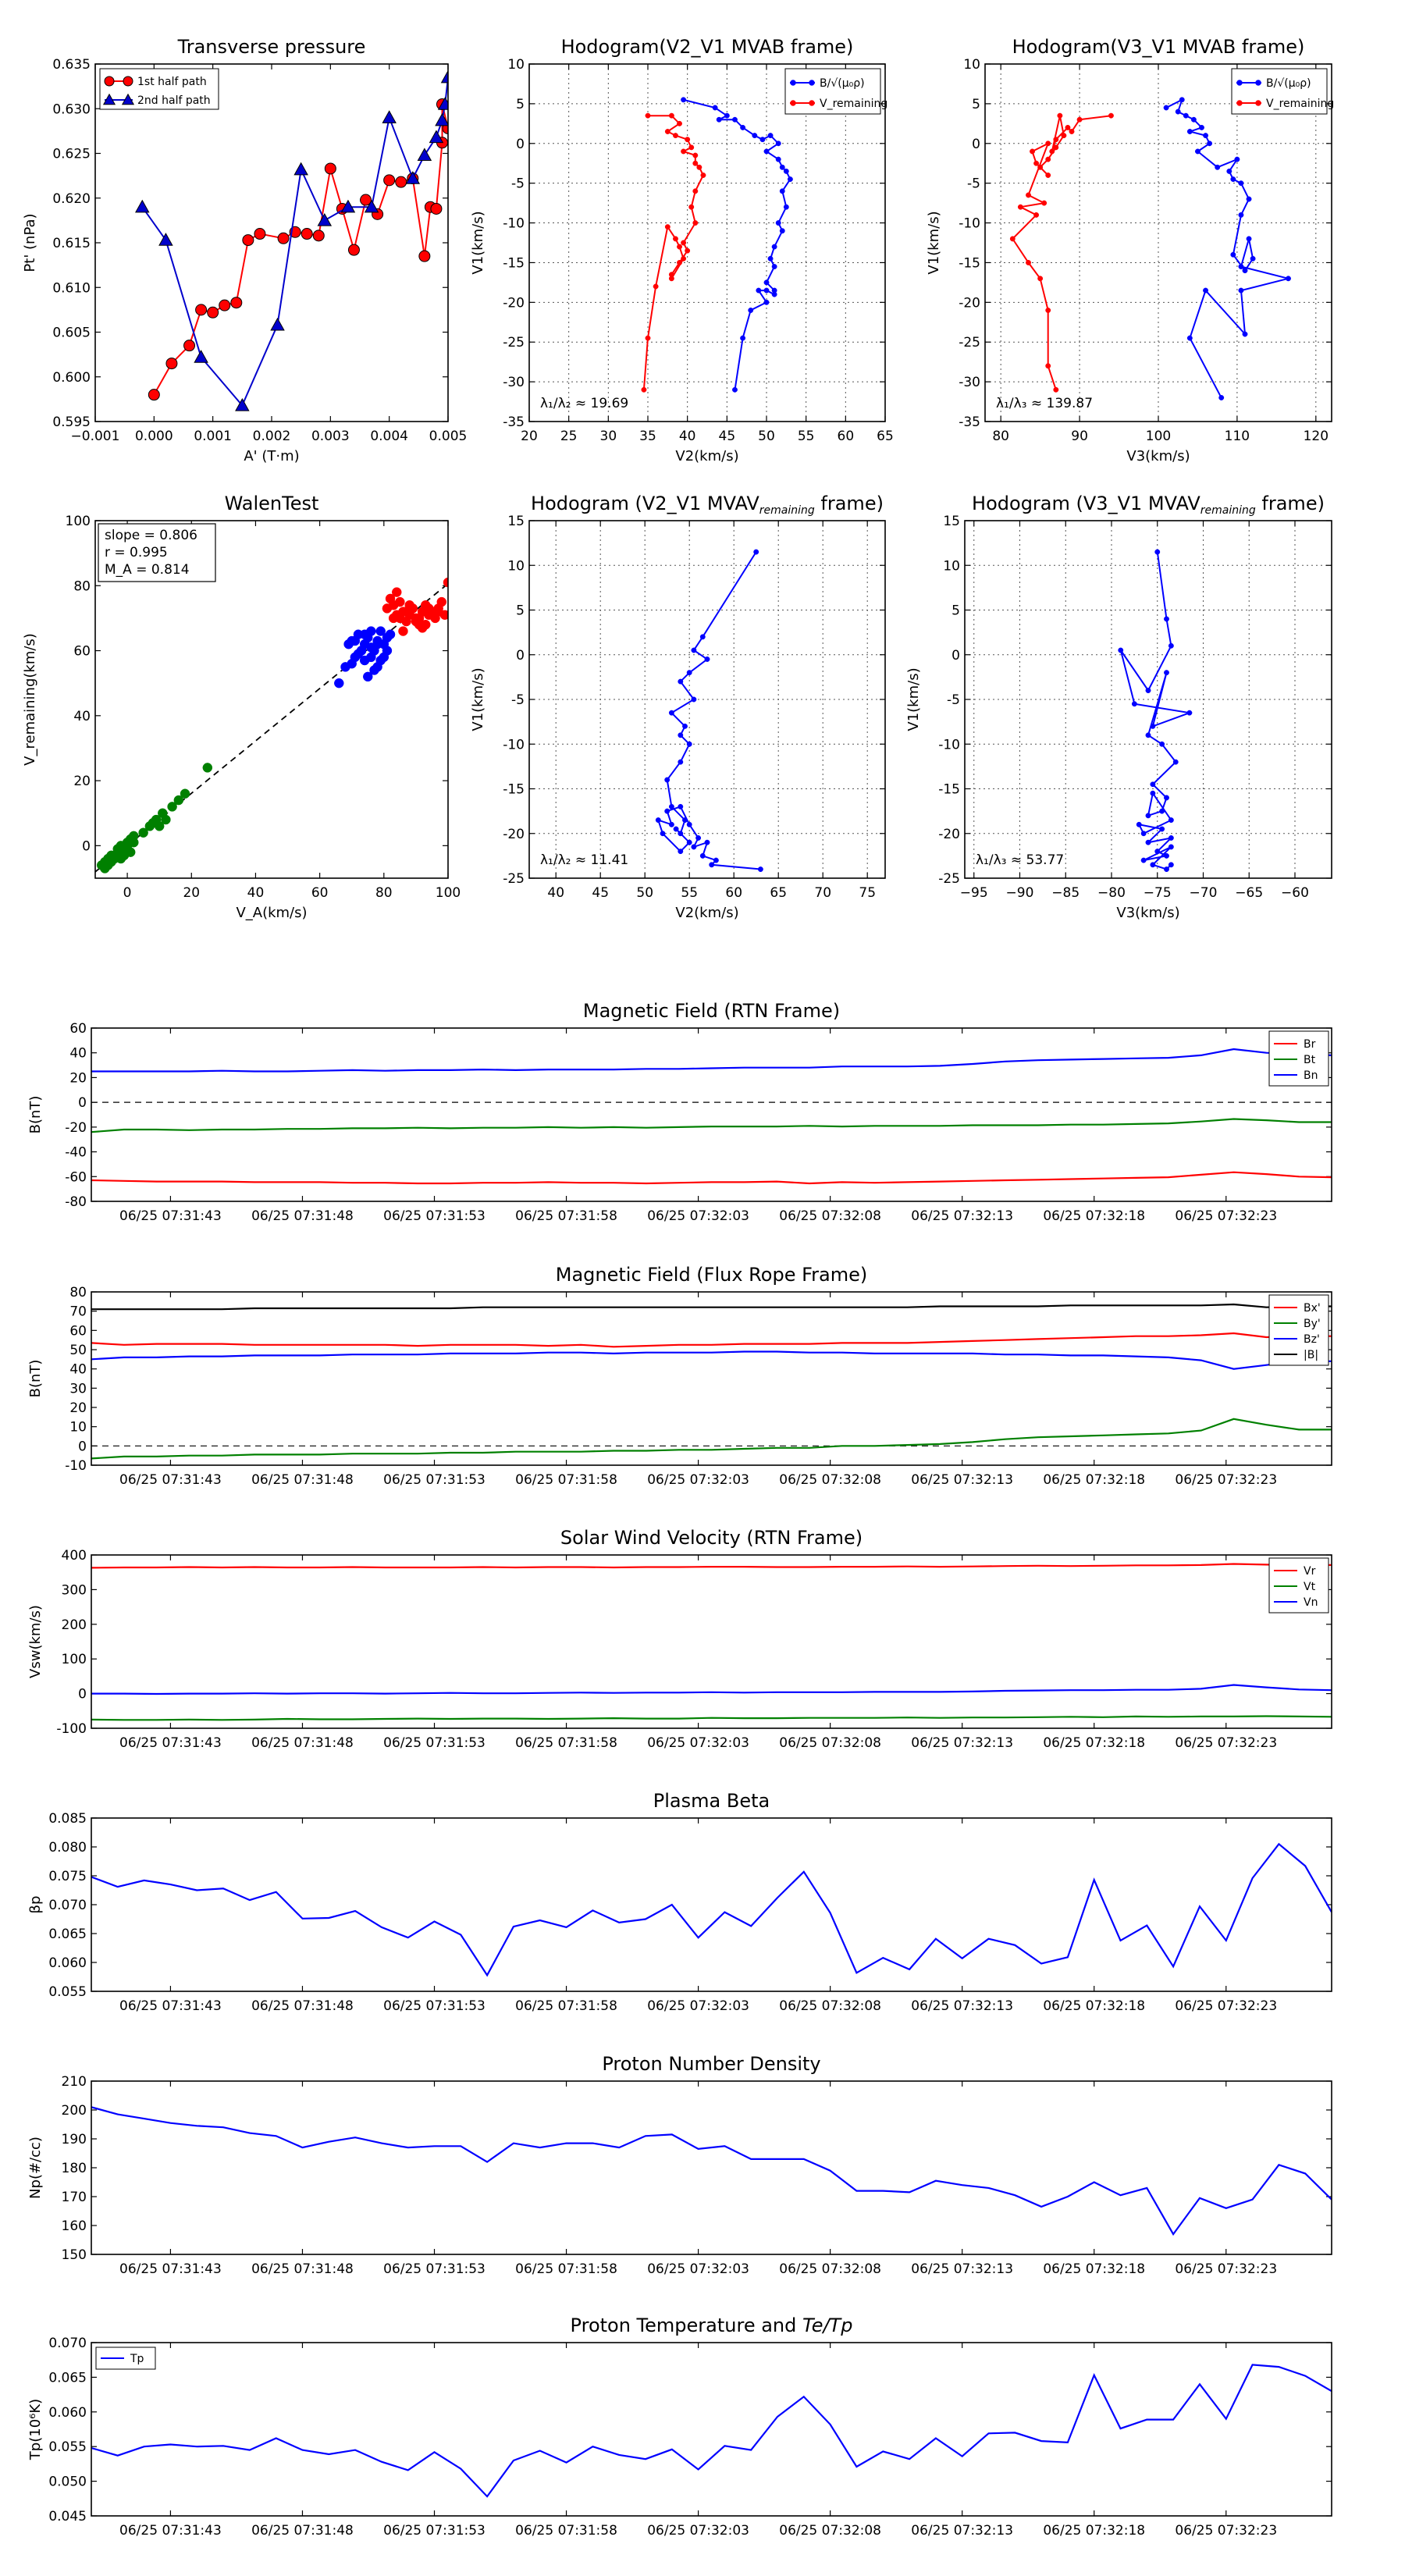  I want to click on x-tick-label: 75, so click(868, 893).